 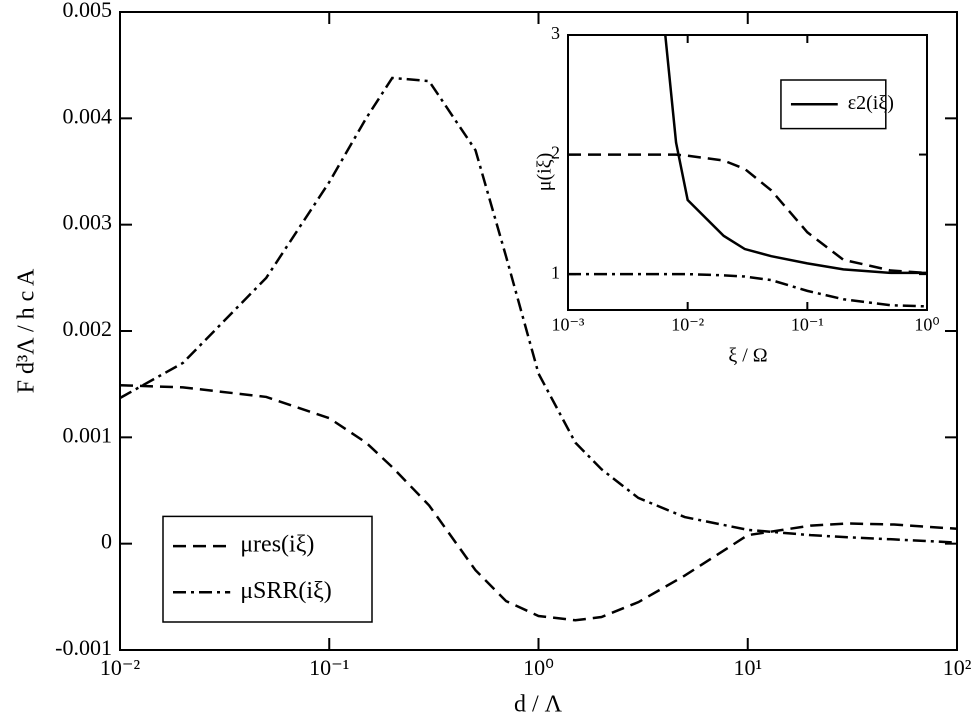 What do you see at coordinates (88, 115) in the screenshot?
I see `y-tick-label: 0.004` at bounding box center [88, 115].